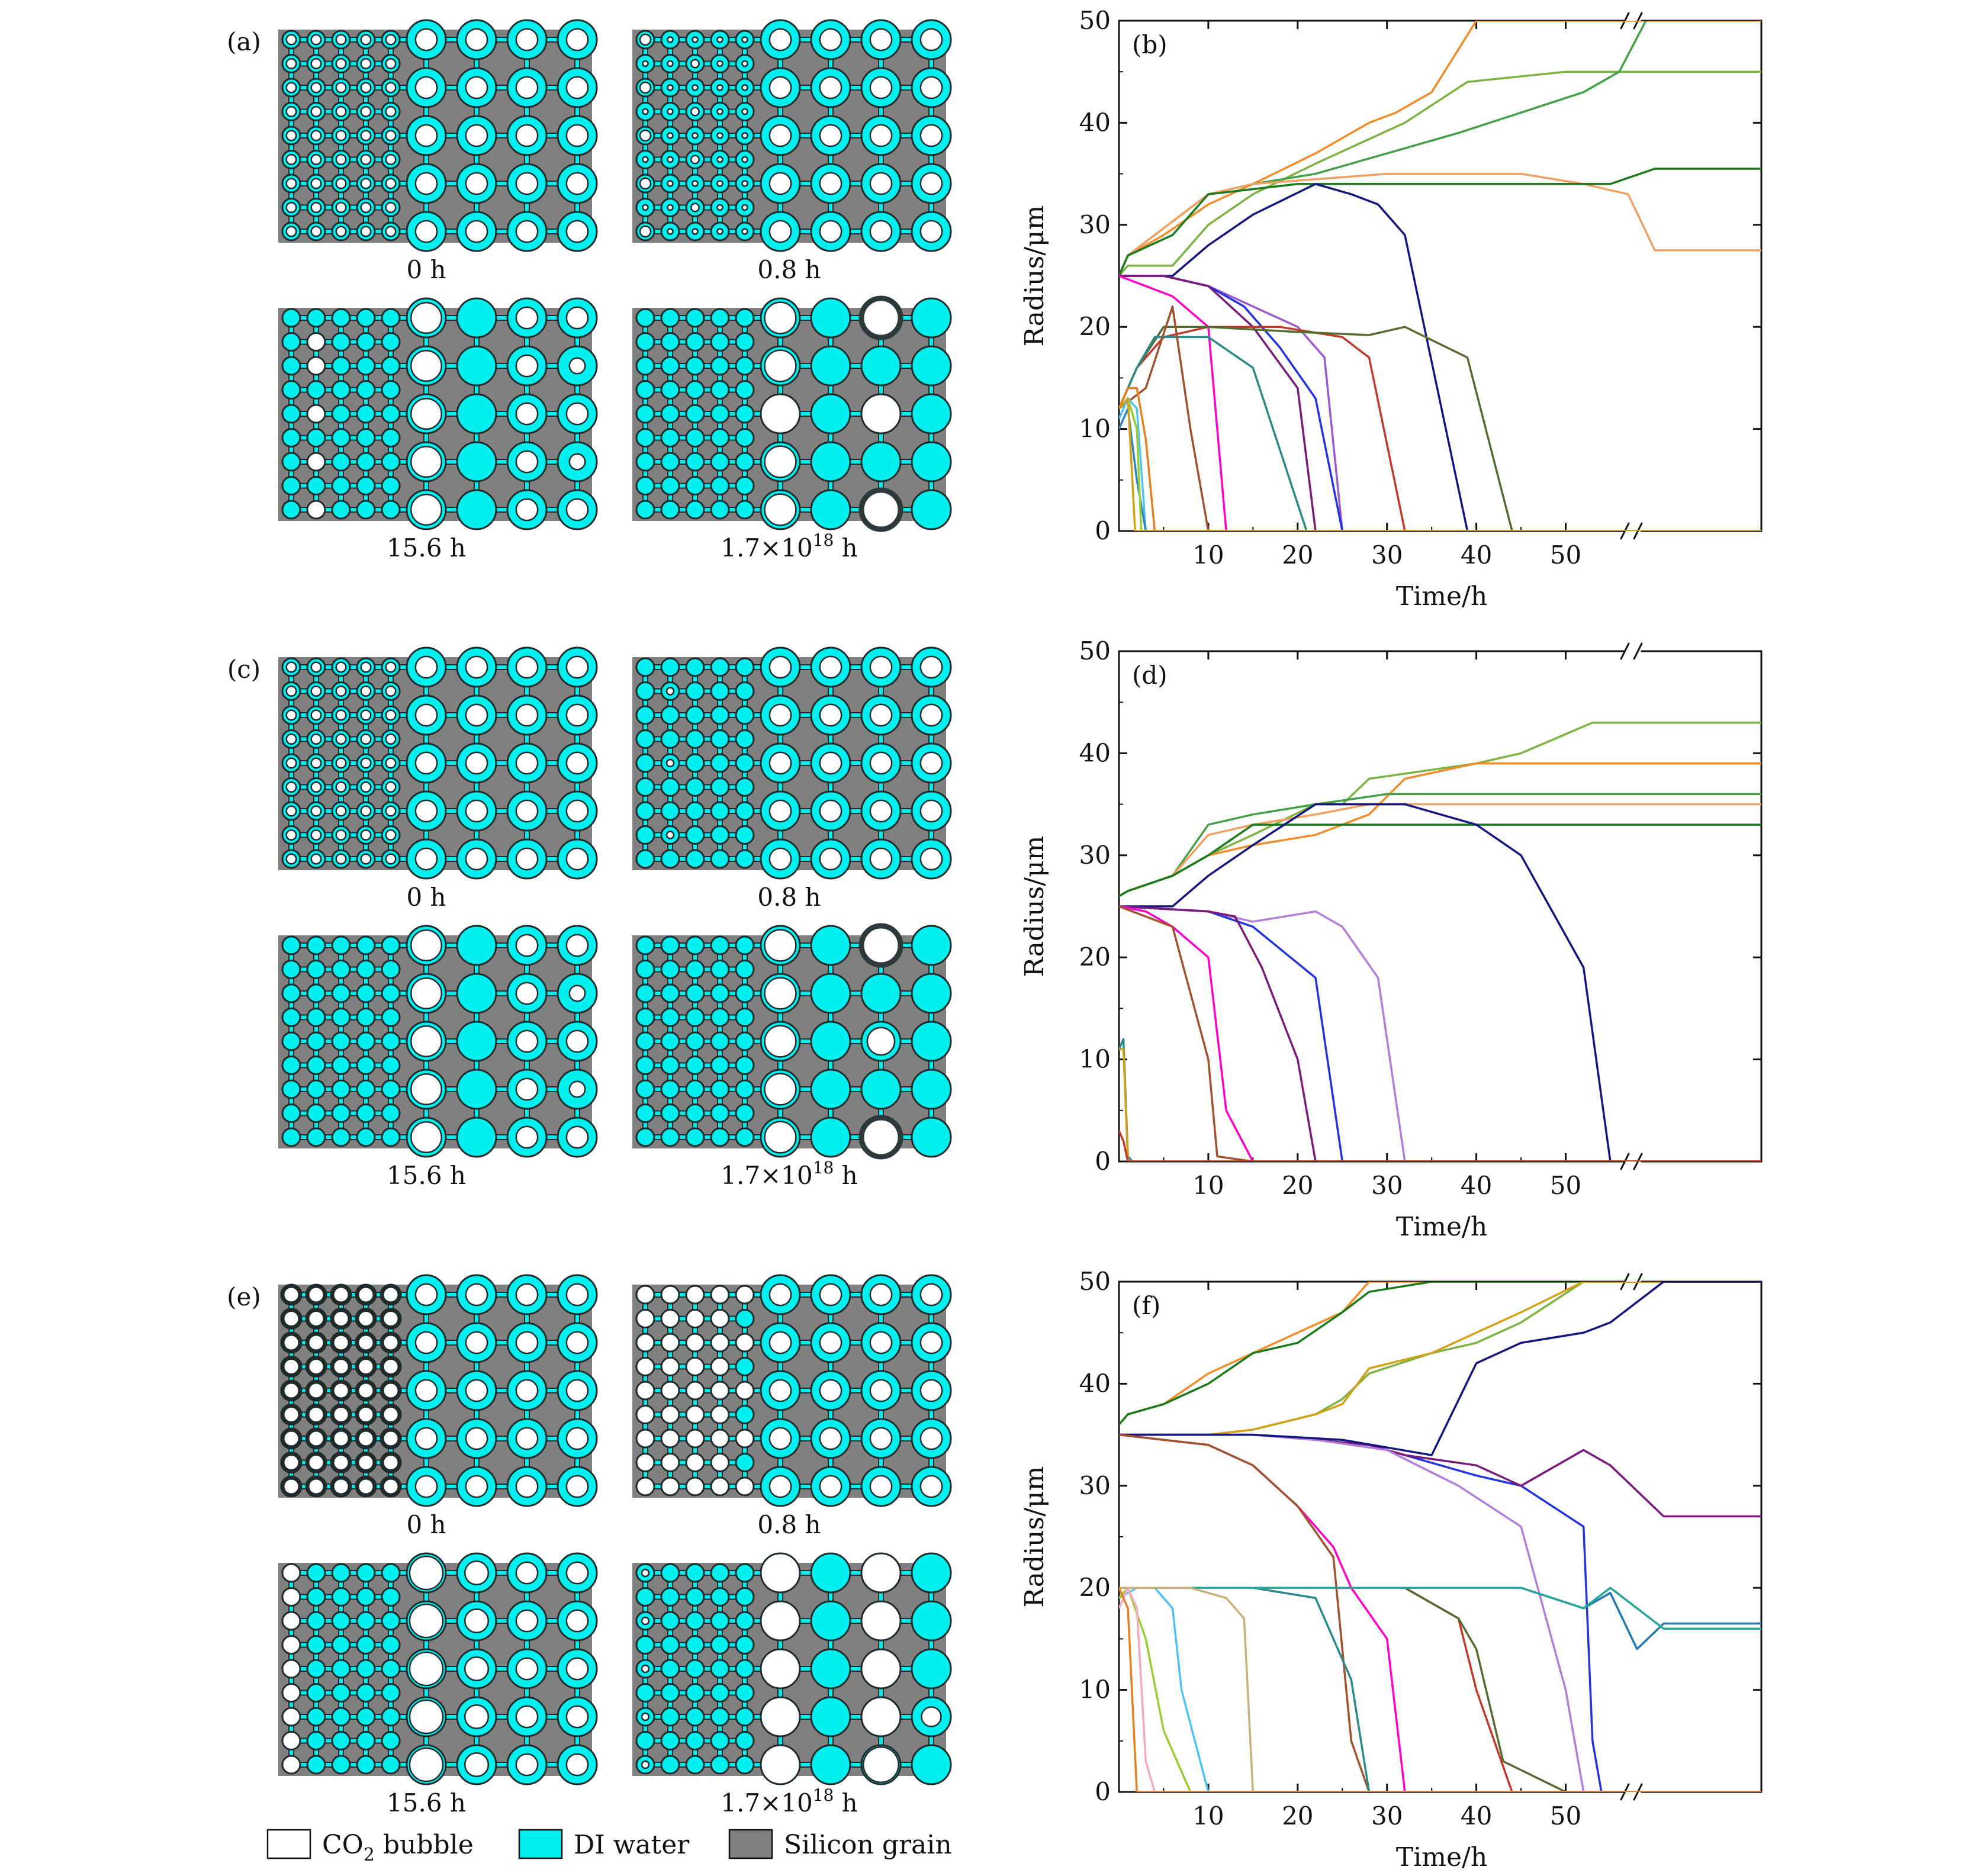 The image size is (1981, 1876). What do you see at coordinates (1208, 1815) in the screenshot?
I see `x-tick-label: 10` at bounding box center [1208, 1815].